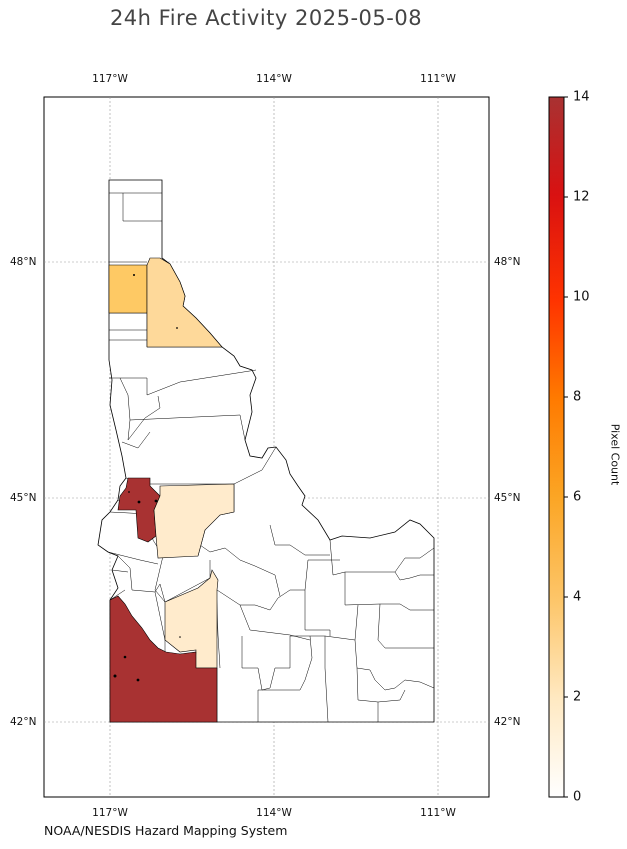 This screenshot has width=627, height=849. Describe the element at coordinates (507, 498) in the screenshot. I see `lat-tick-right: 45°N` at that location.